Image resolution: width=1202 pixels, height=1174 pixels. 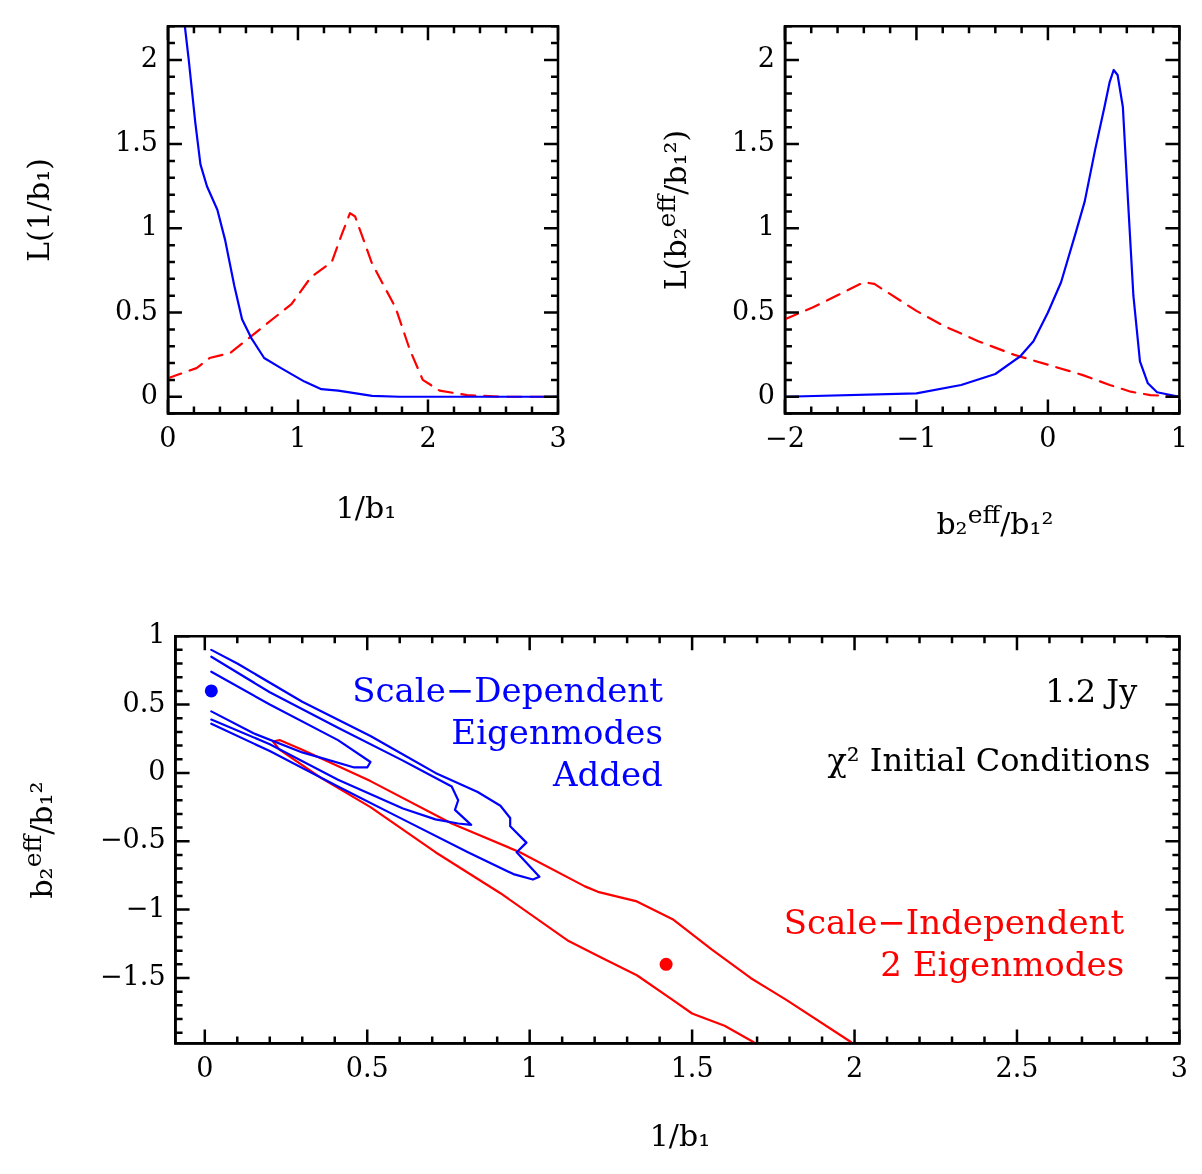 I want to click on x-axis-title: b₂$^{eff}$/b₁², so click(x=995, y=520).